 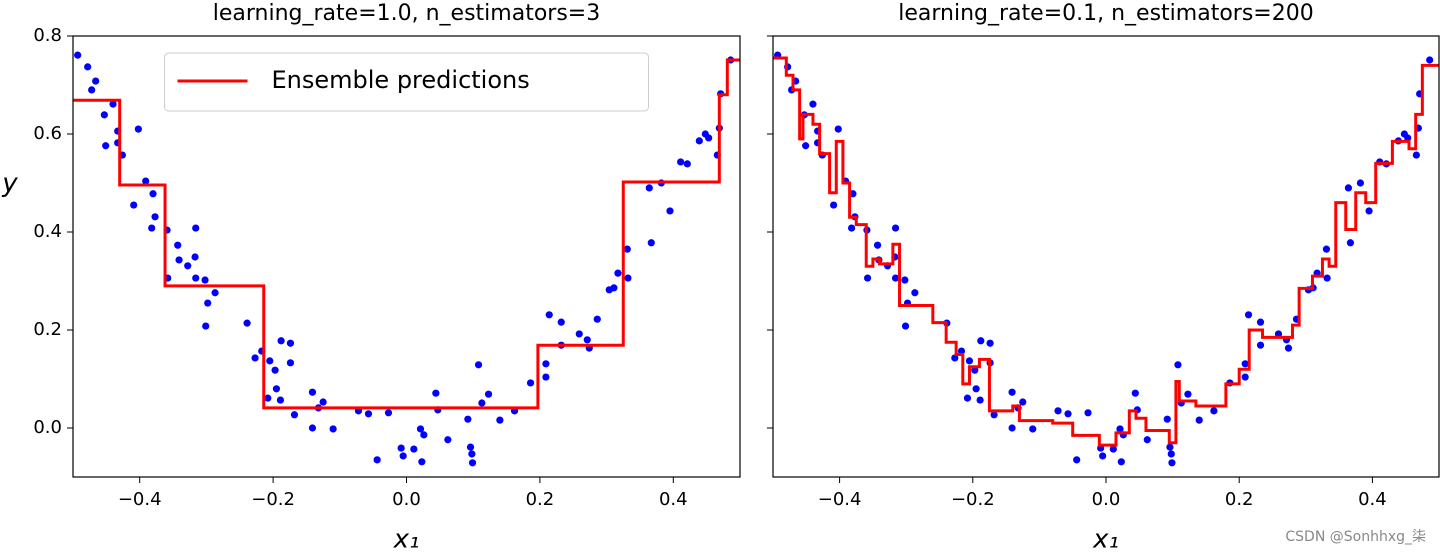 I want to click on legend-box, so click(x=406, y=82).